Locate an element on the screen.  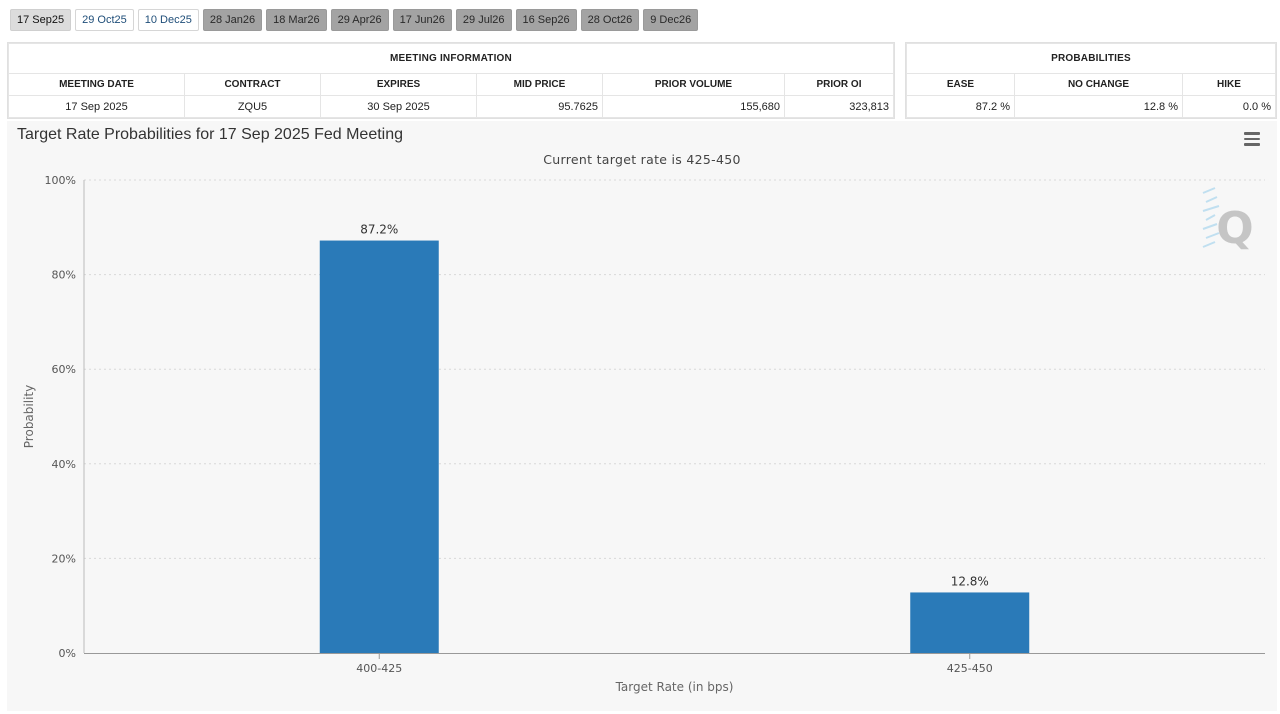
tab-17-sep25: 17 Sep25 is located at coordinates (41, 20).